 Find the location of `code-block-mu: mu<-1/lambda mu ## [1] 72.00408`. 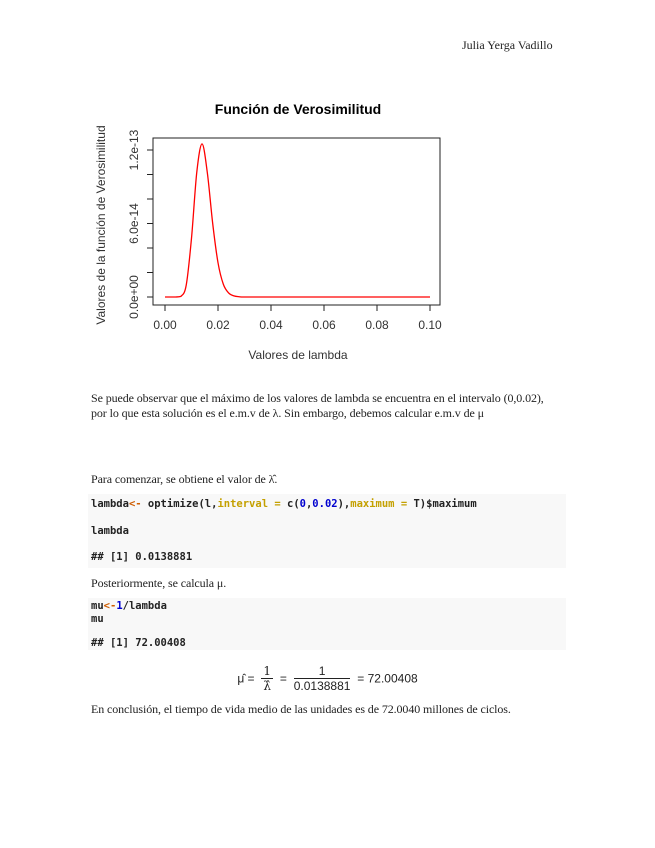

code-block-mu: mu<-1/lambda mu ## [1] 72.00408 is located at coordinates (327, 624).